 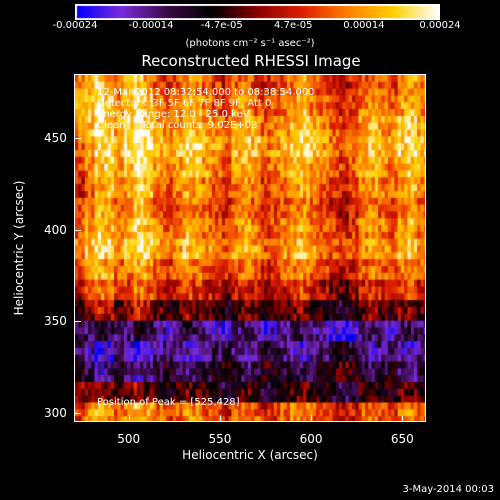 What do you see at coordinates (206, 92) in the screenshot?
I see `annotation-time-range: 12-Mar-2012 08:32:54.000 to 08:38:54.000` at bounding box center [206, 92].